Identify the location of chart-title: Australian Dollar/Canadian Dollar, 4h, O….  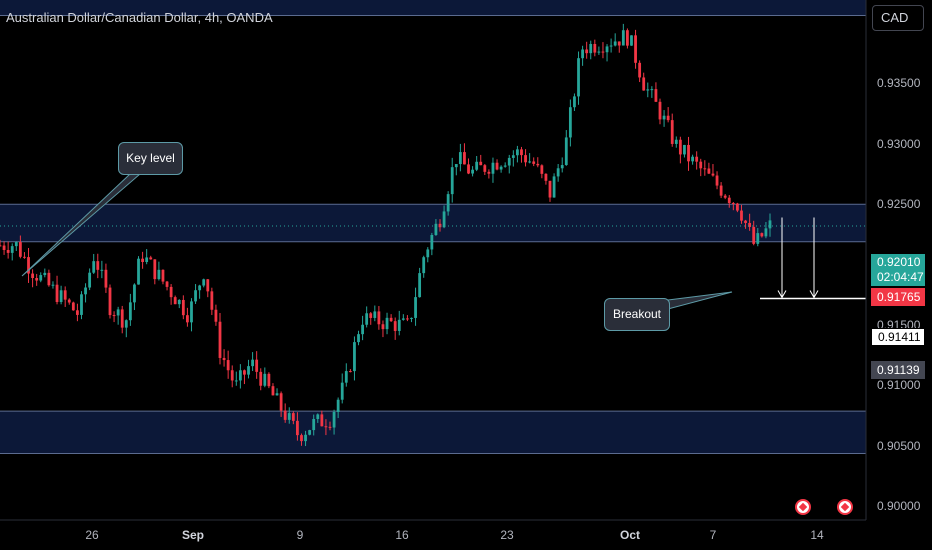
(139, 17).